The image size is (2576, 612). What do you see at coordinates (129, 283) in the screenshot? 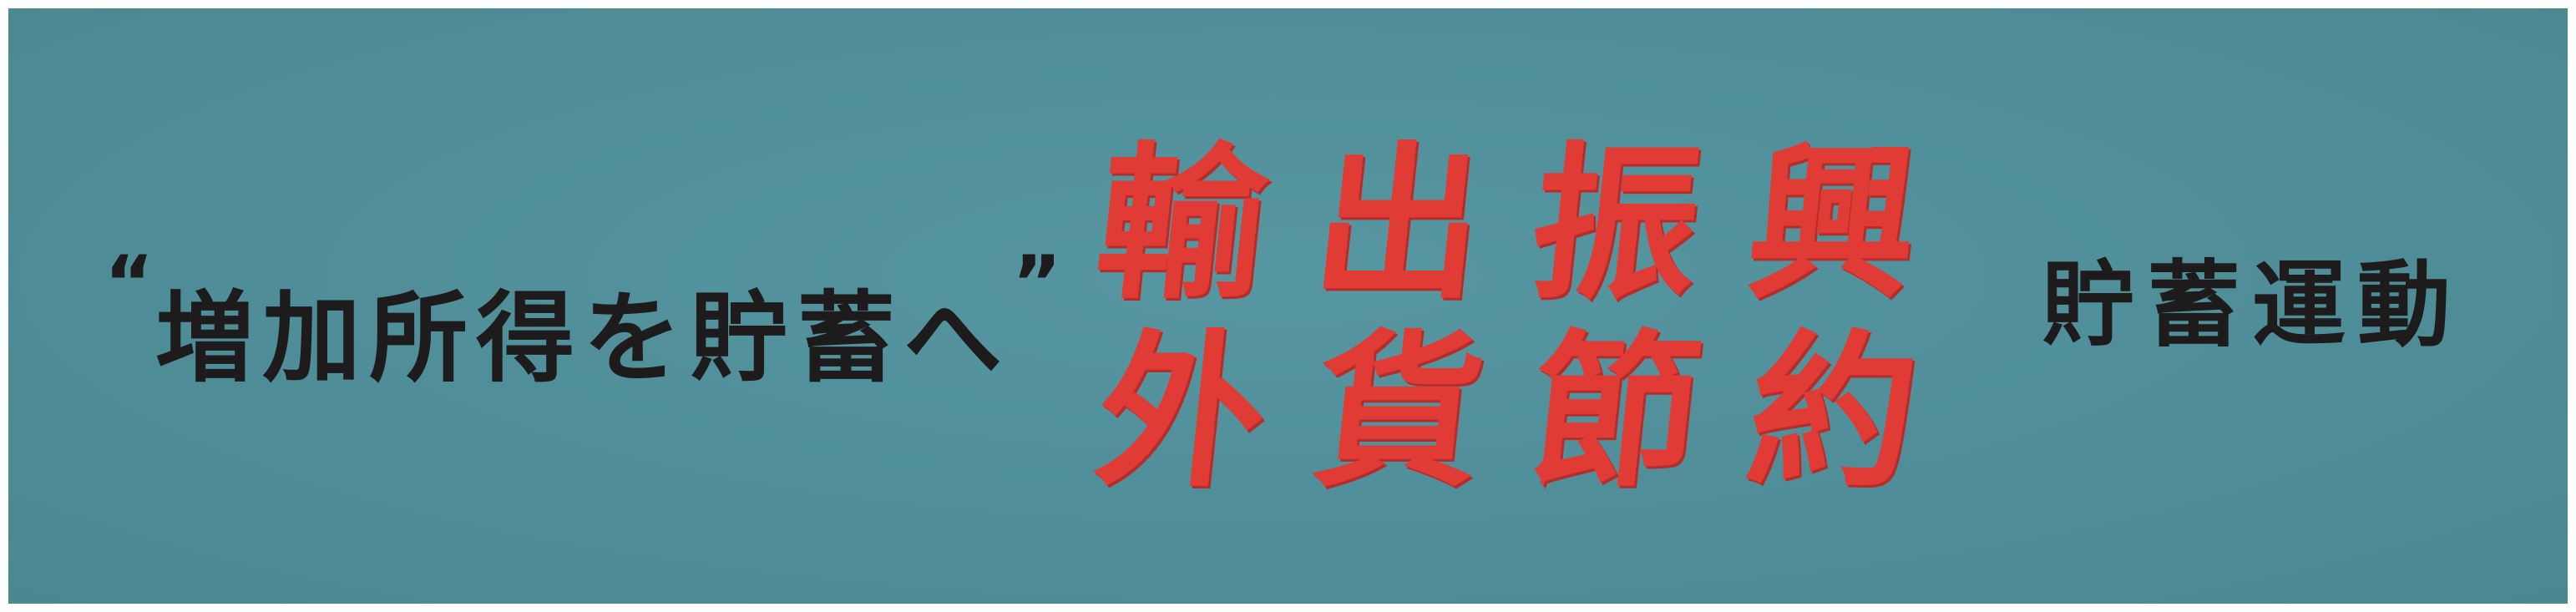
I see `open-quote-mark: “` at bounding box center [129, 283].